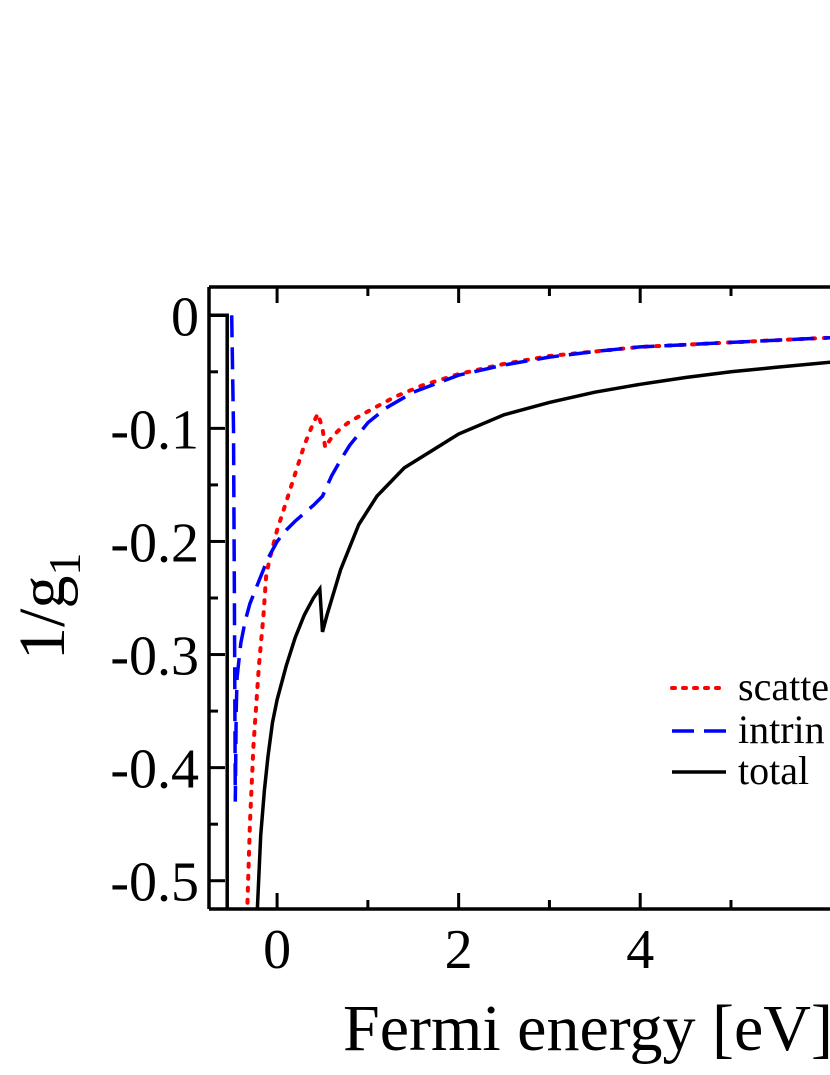 The width and height of the screenshot is (830, 1075). Describe the element at coordinates (154, 883) in the screenshot. I see `y-tick-label: -0.5` at that location.